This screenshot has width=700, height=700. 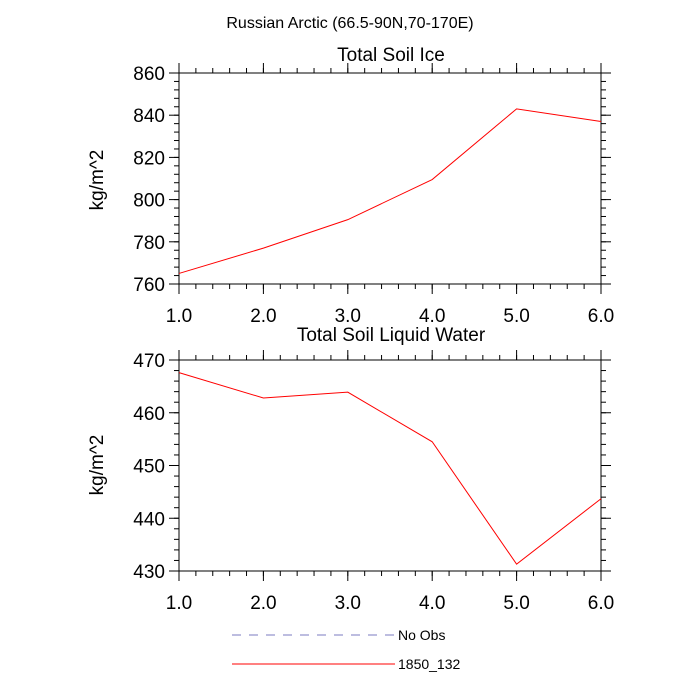 I want to click on y-tick-label: 800, so click(x=149, y=201).